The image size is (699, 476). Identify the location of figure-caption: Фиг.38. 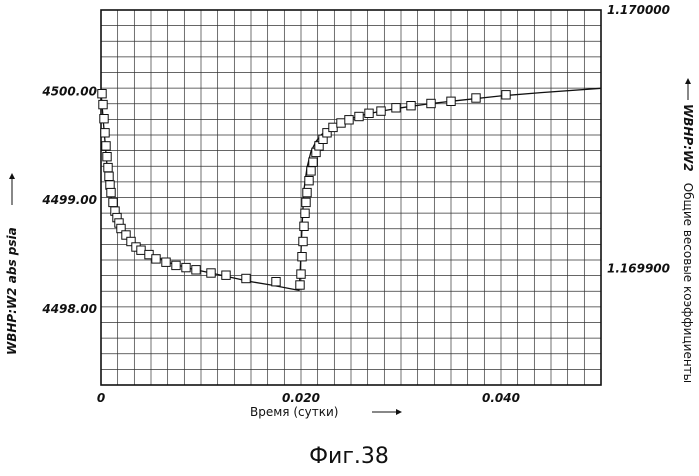
(349, 456).